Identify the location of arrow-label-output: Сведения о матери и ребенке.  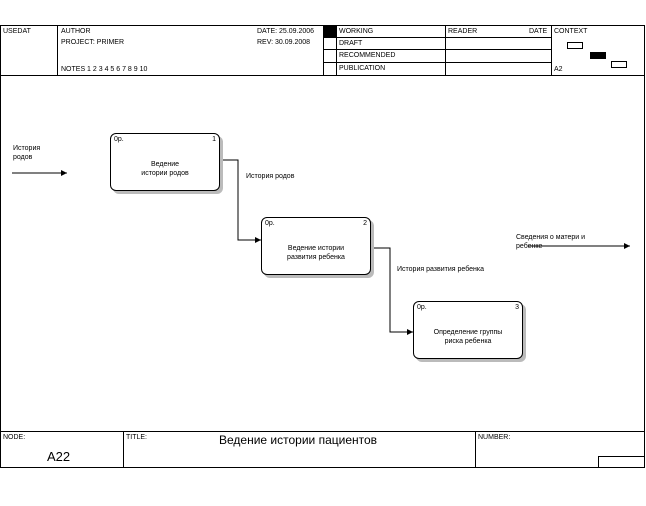
(550, 242).